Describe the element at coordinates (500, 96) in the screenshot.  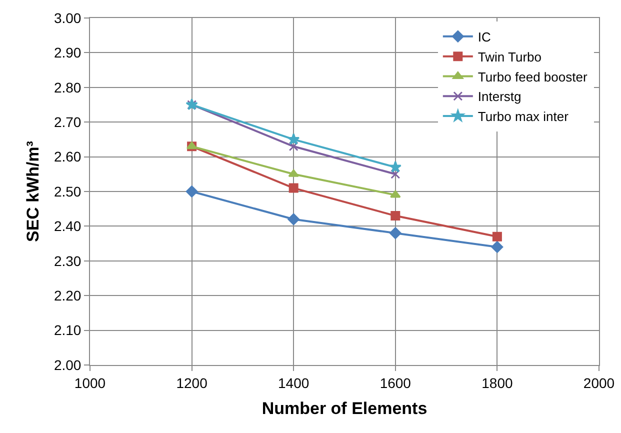
I see `legend-label: Interstg` at that location.